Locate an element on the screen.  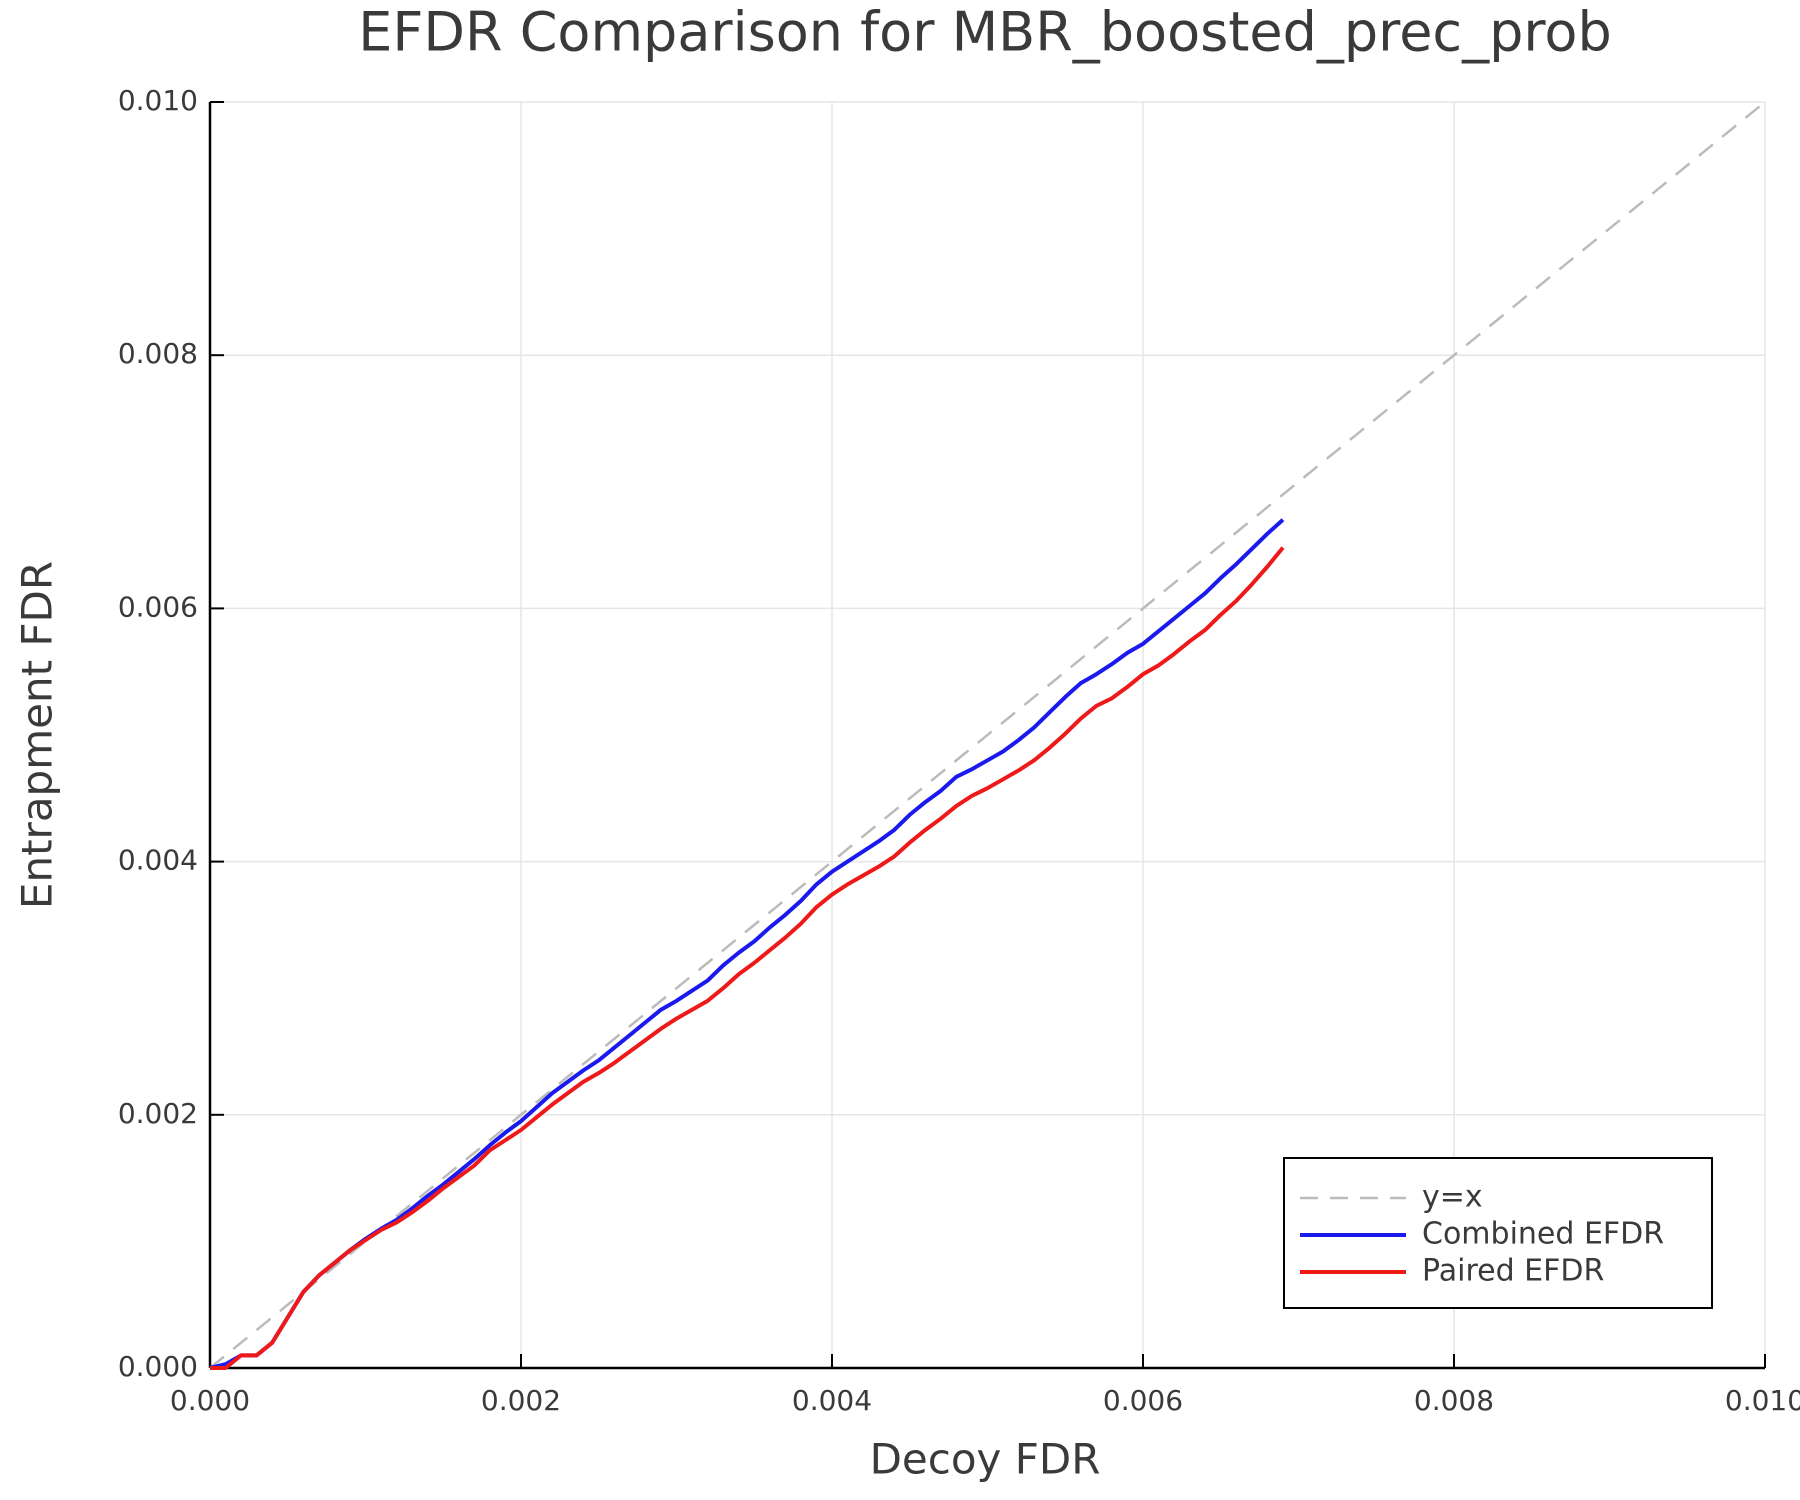
y-tick-label: 0.004 is located at coordinates (158, 860).